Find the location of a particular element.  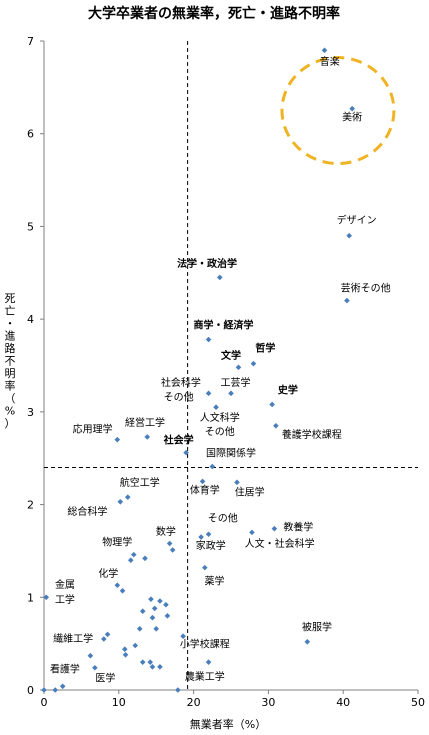

y-axis-label-char: % is located at coordinates (10, 411).